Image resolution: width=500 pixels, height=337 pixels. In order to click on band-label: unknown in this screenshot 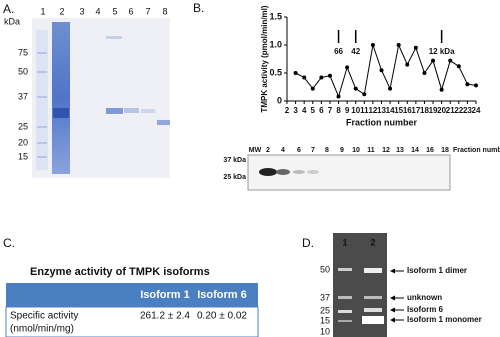, I will do `click(424, 297)`.